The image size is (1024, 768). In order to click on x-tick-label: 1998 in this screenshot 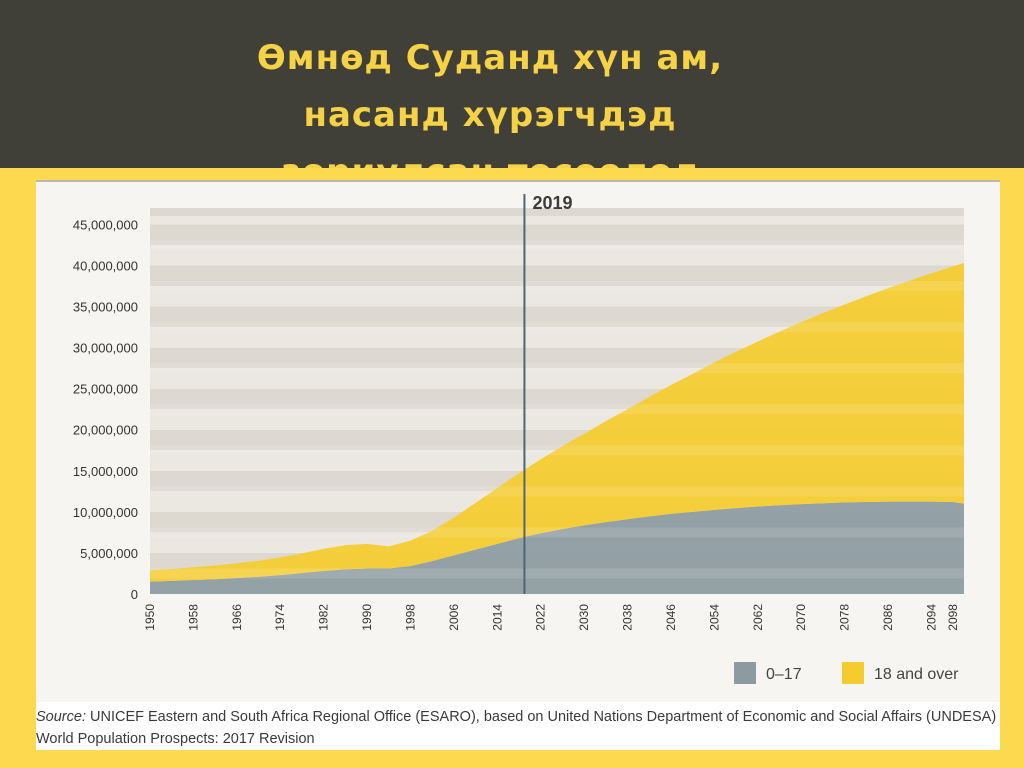, I will do `click(410, 617)`.